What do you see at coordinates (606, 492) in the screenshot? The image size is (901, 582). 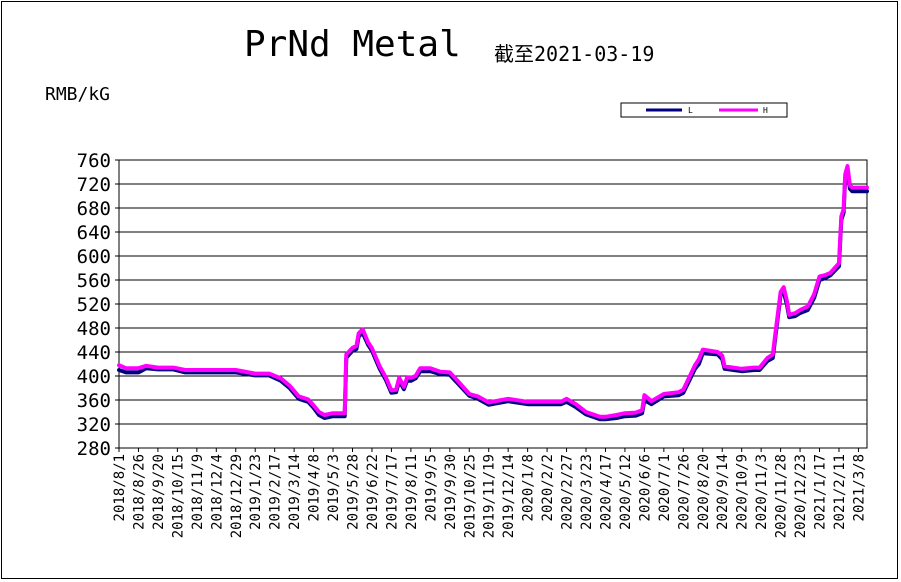 I see `x-tick-label: 2020/4/17` at bounding box center [606, 492].